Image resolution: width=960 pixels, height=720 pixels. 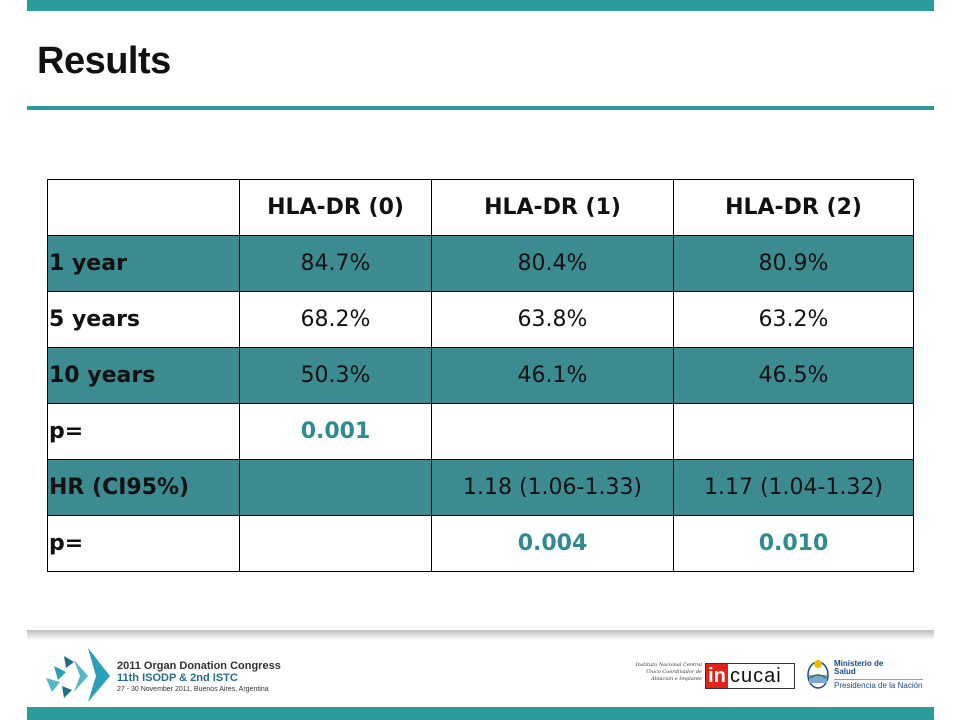 What do you see at coordinates (552, 487) in the screenshot?
I see `table-cell: 1.18 (1.06-1.33)` at bounding box center [552, 487].